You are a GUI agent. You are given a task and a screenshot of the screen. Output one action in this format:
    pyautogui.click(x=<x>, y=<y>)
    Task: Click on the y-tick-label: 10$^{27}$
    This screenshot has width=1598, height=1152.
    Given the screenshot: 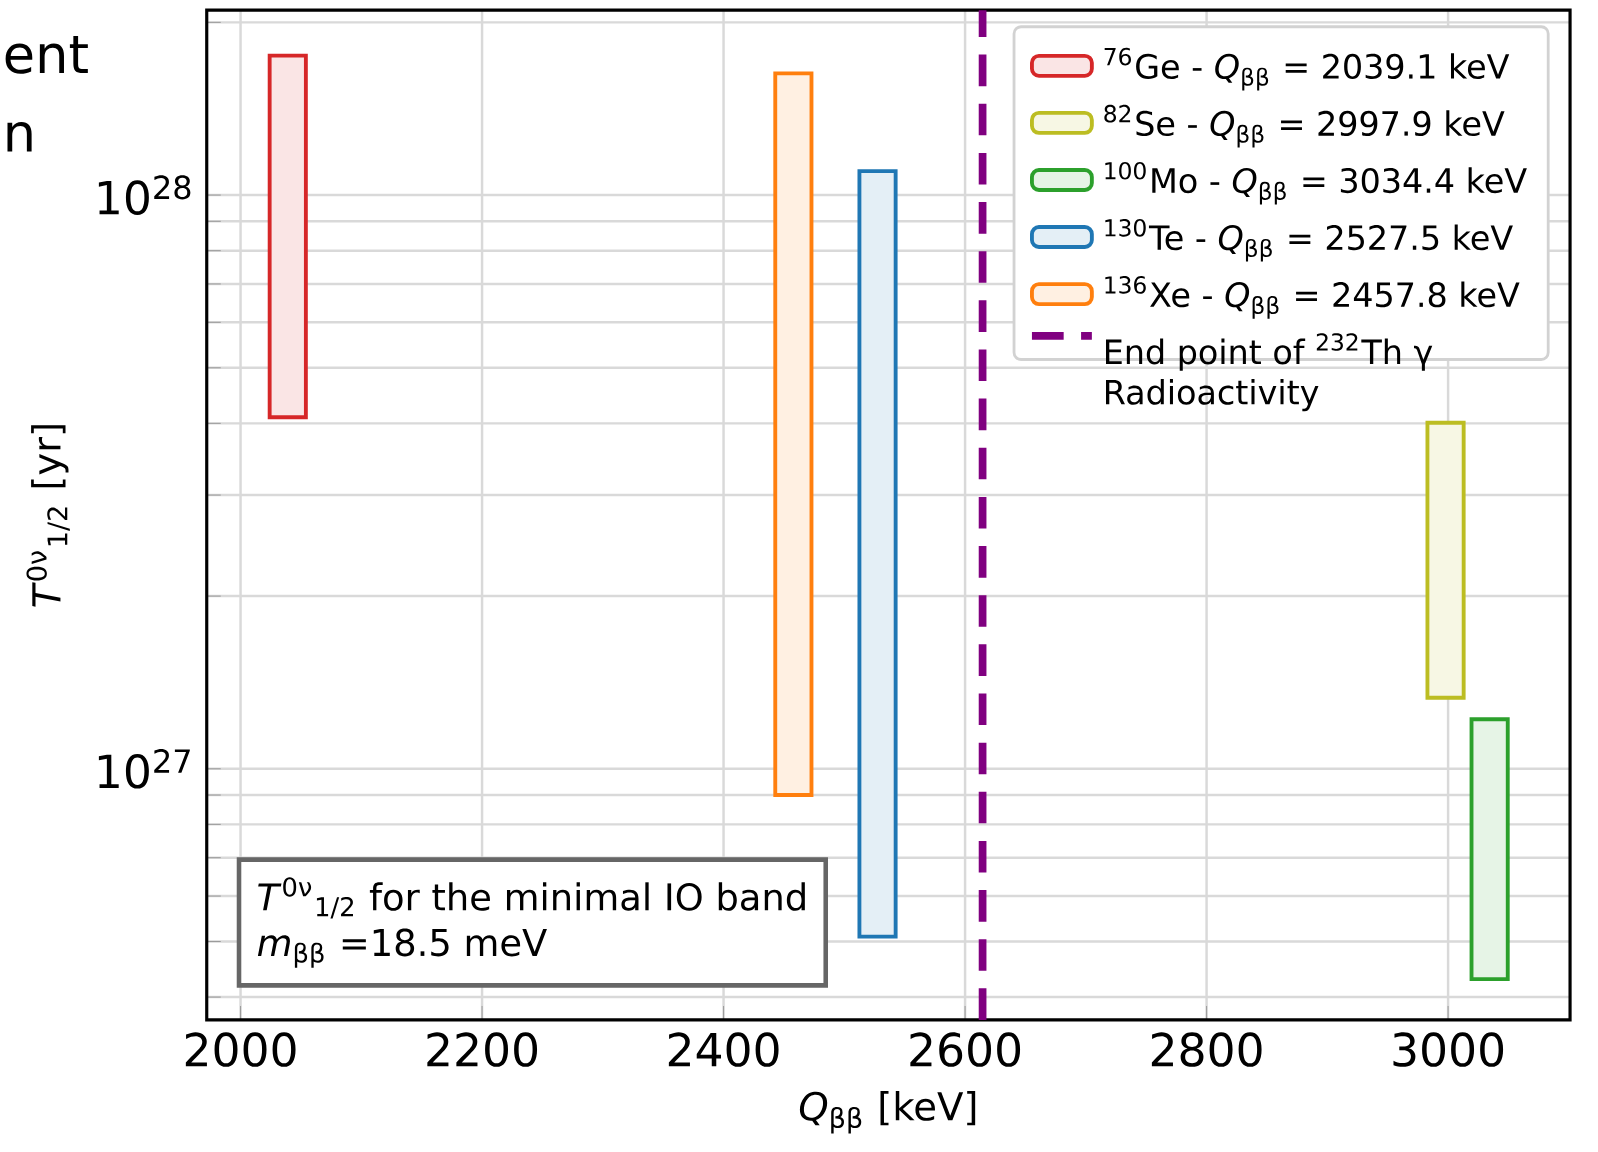 What is the action you would take?
    pyautogui.click(x=144, y=769)
    